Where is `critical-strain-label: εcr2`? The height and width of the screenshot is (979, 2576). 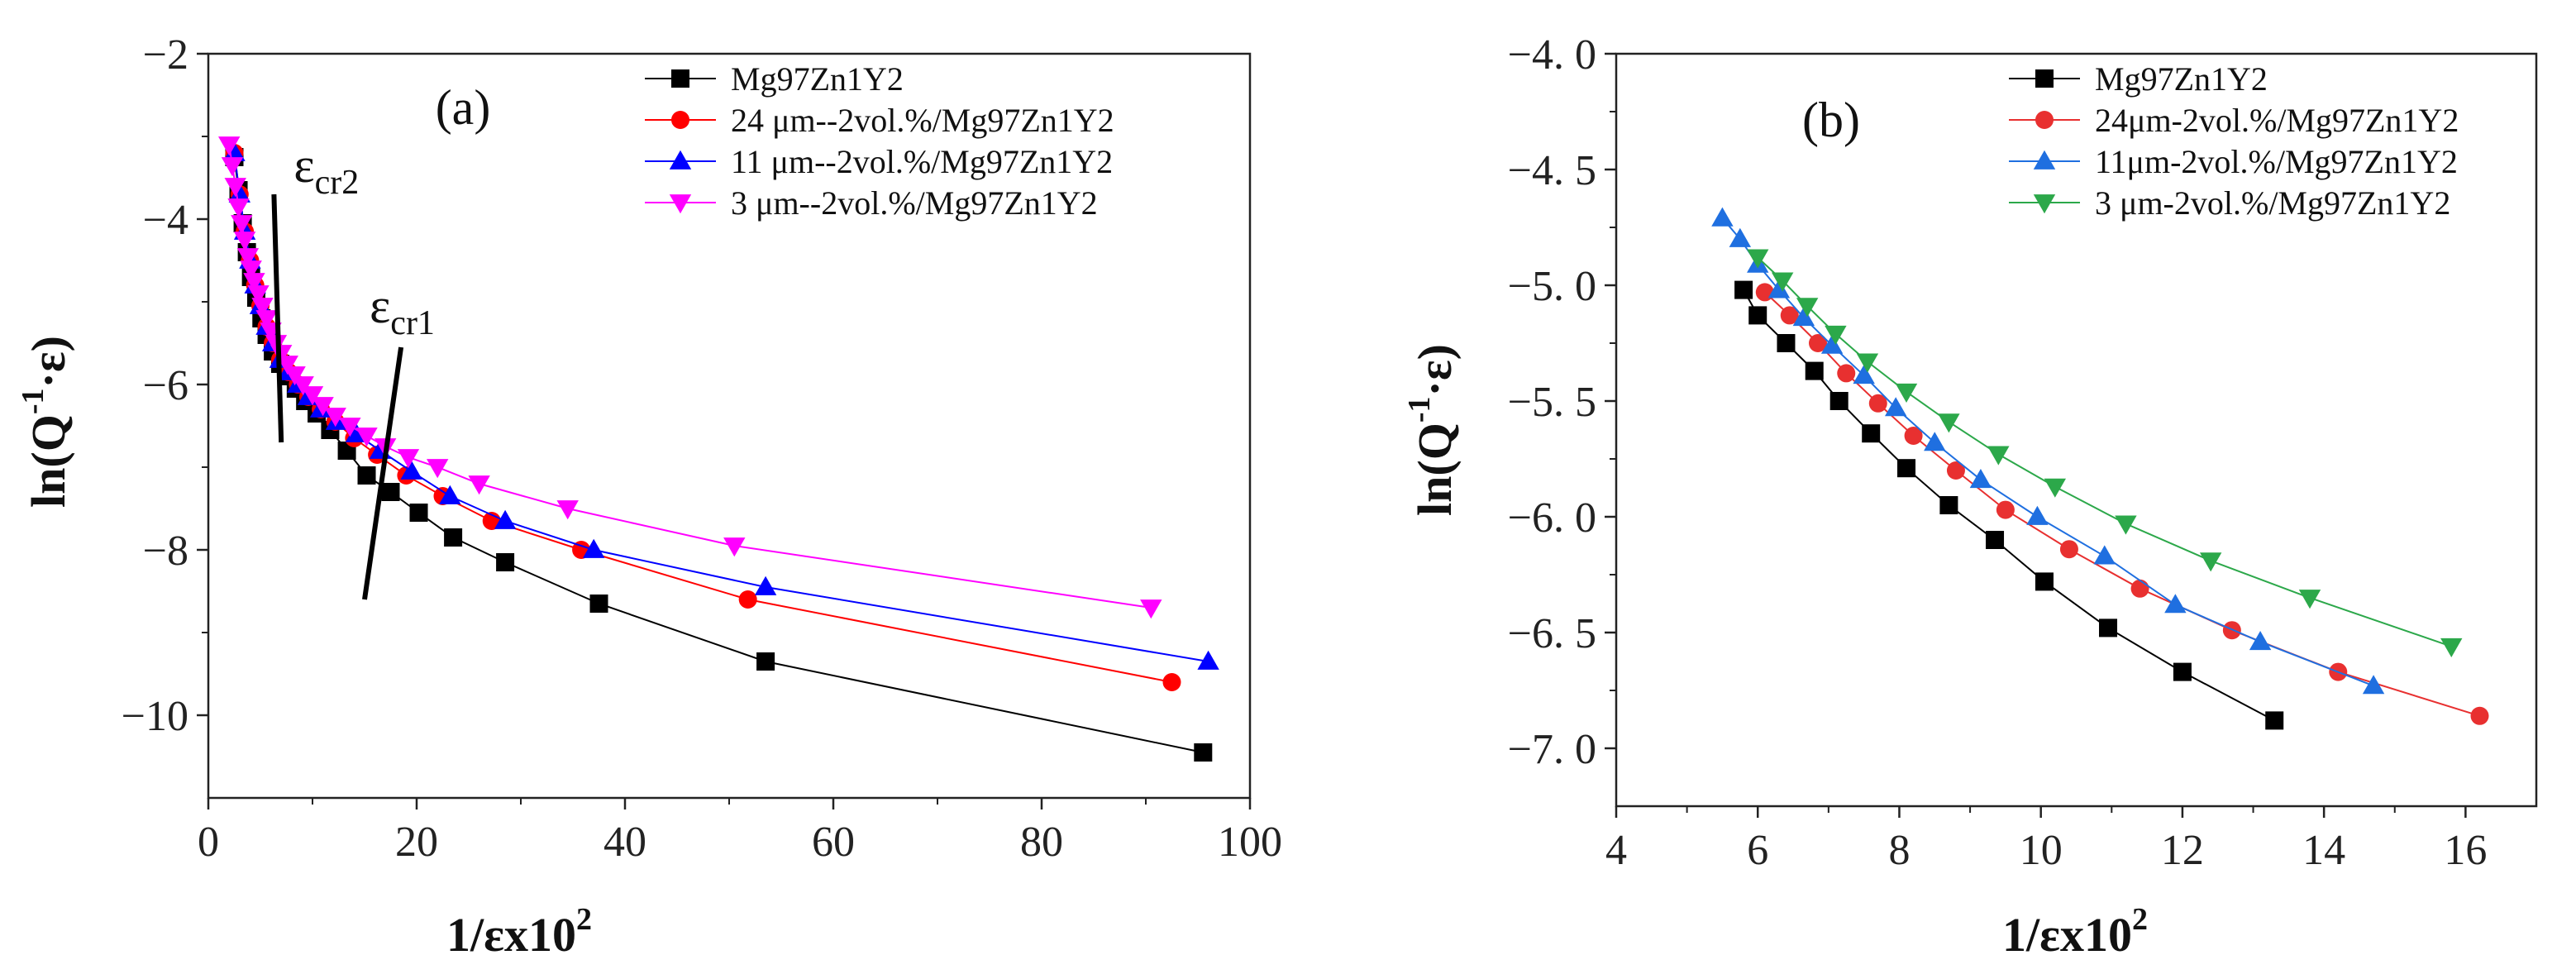
critical-strain-label: εcr2 is located at coordinates (326, 170).